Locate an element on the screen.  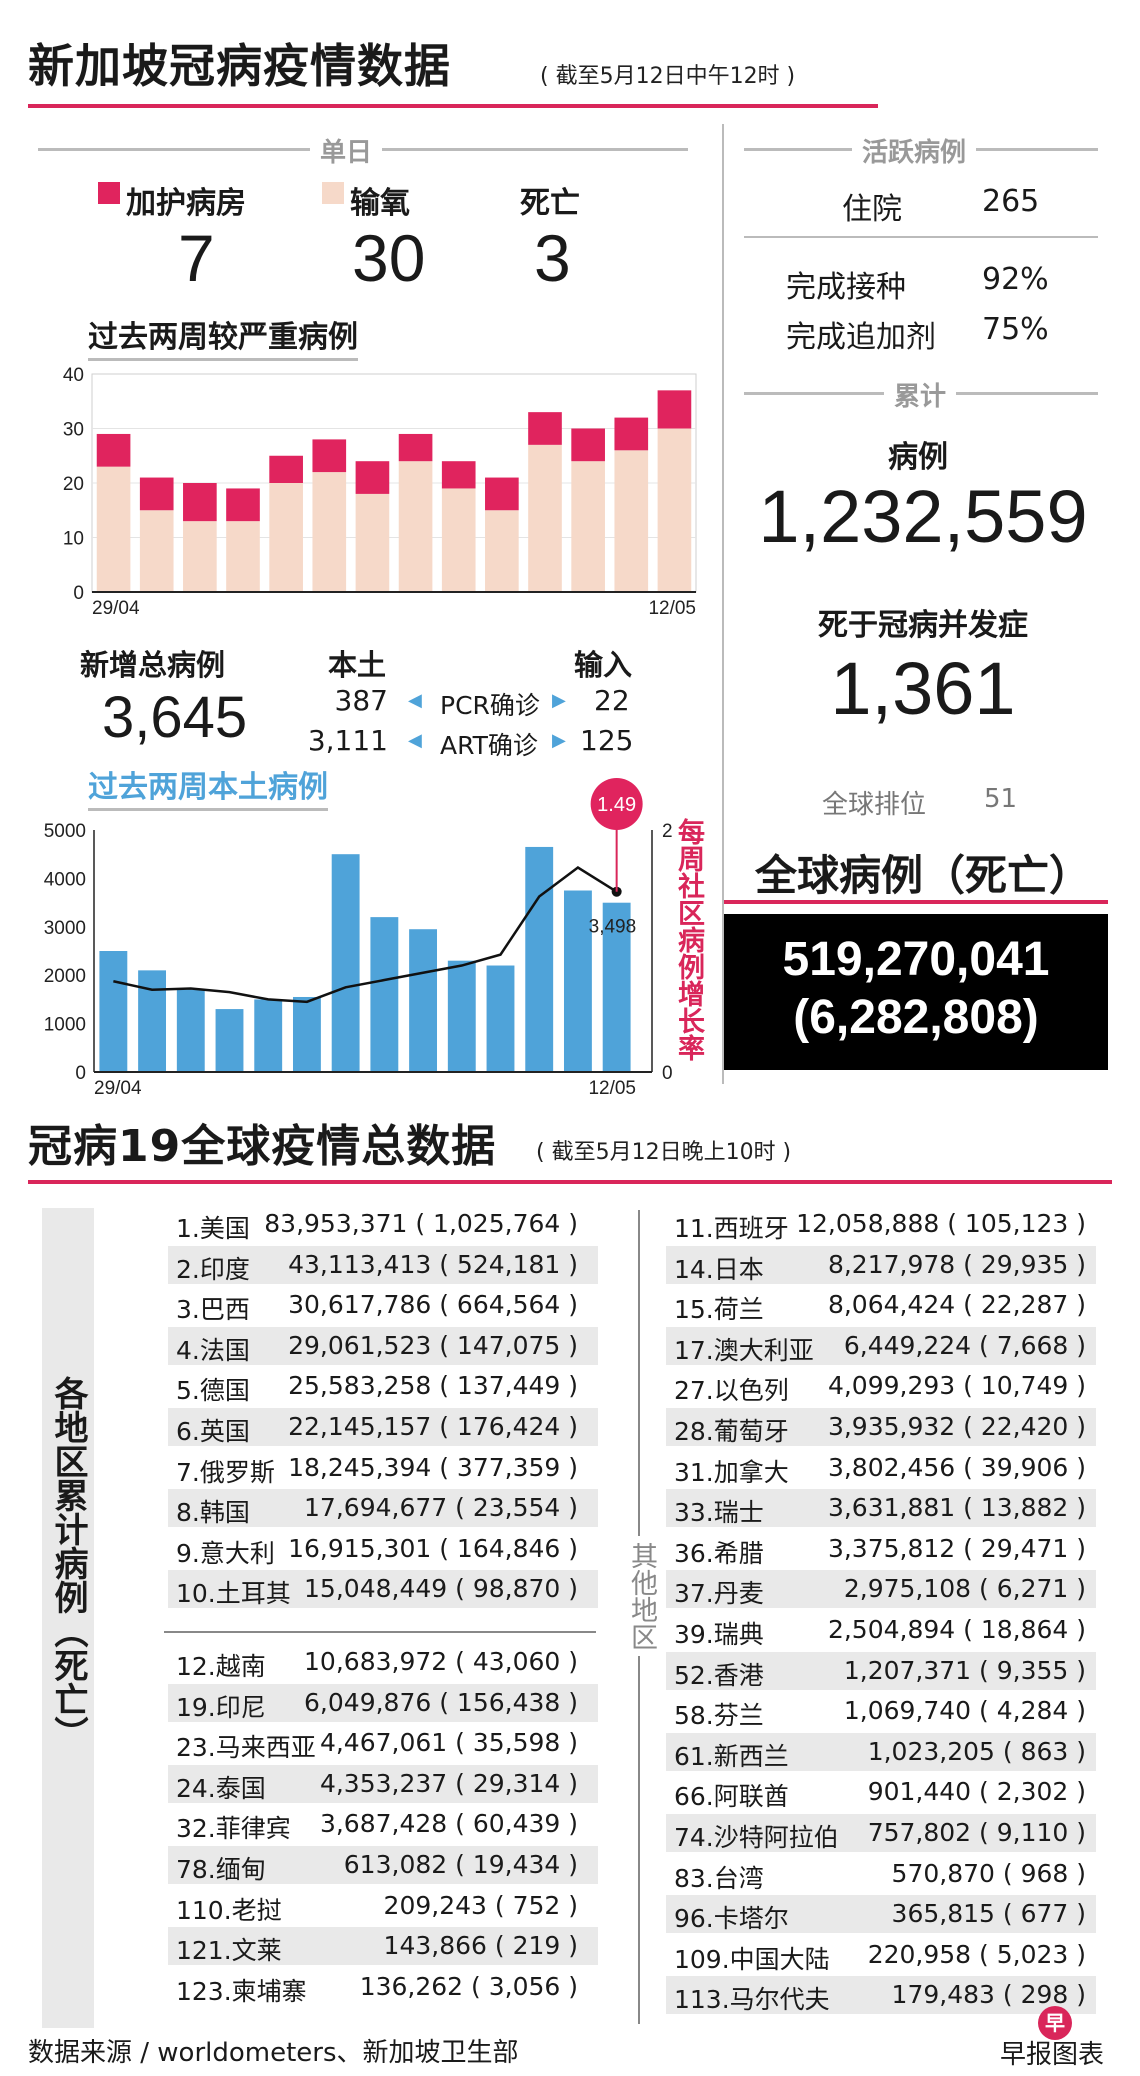
country-name: 5.德国 is located at coordinates (213, 1391).